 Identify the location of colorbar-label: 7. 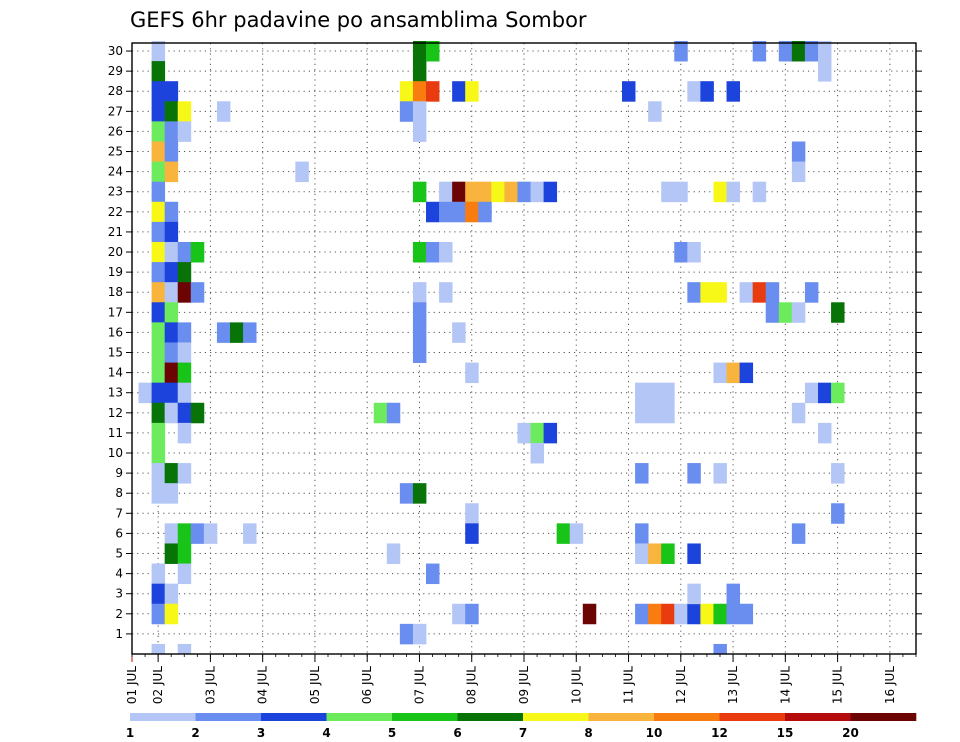
(523, 733).